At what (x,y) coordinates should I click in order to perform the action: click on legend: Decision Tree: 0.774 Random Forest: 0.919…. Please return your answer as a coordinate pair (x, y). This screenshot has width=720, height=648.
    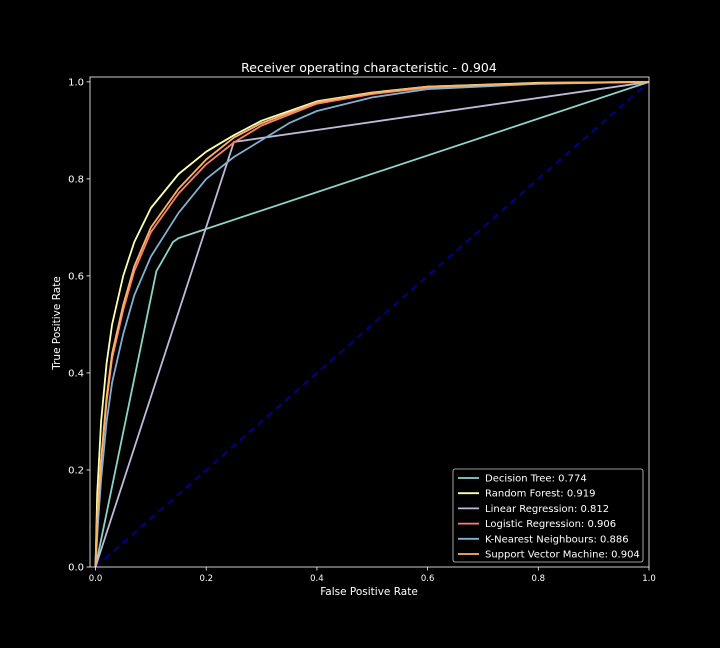
    Looking at the image, I should click on (548, 515).